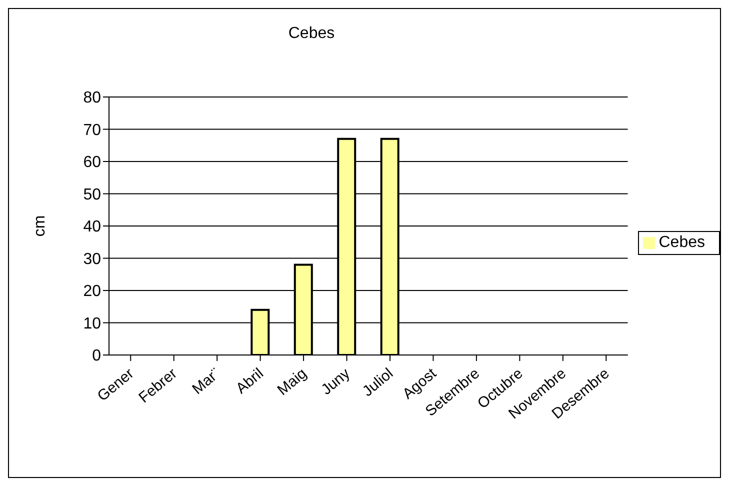  I want to click on y-tick-label: 20, so click(92, 291).